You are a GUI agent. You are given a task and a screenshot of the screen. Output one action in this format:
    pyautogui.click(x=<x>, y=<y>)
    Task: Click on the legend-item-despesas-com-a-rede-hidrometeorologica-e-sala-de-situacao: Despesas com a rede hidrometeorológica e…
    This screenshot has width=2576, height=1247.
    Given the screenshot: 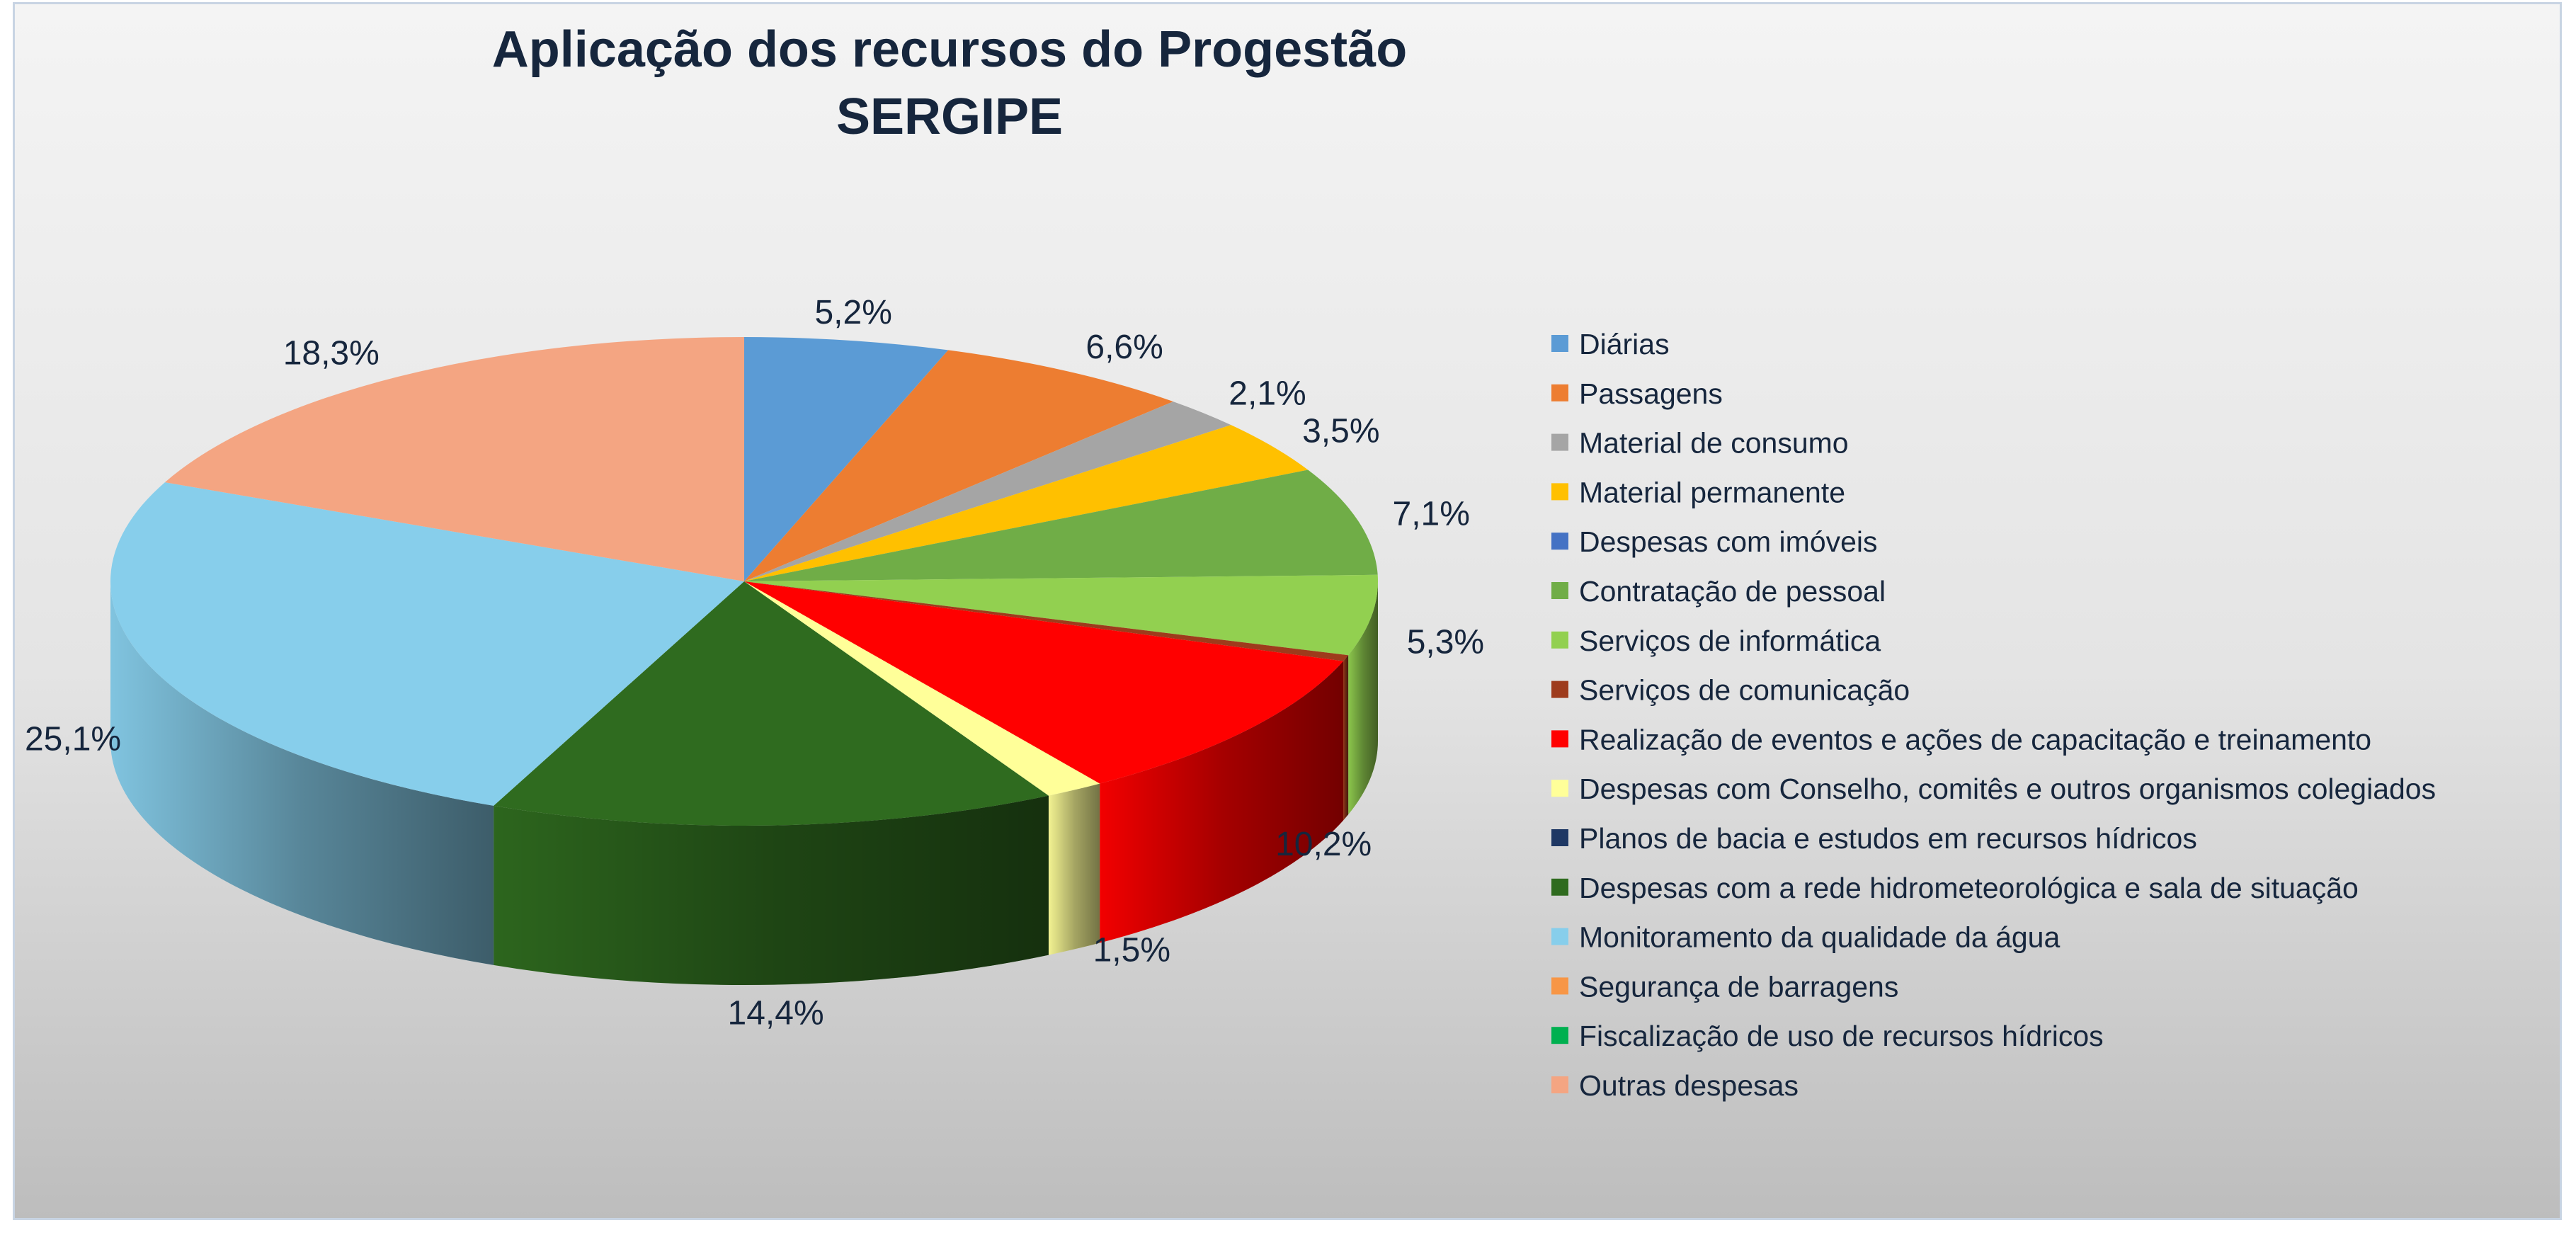 What is the action you would take?
    pyautogui.click(x=1955, y=888)
    